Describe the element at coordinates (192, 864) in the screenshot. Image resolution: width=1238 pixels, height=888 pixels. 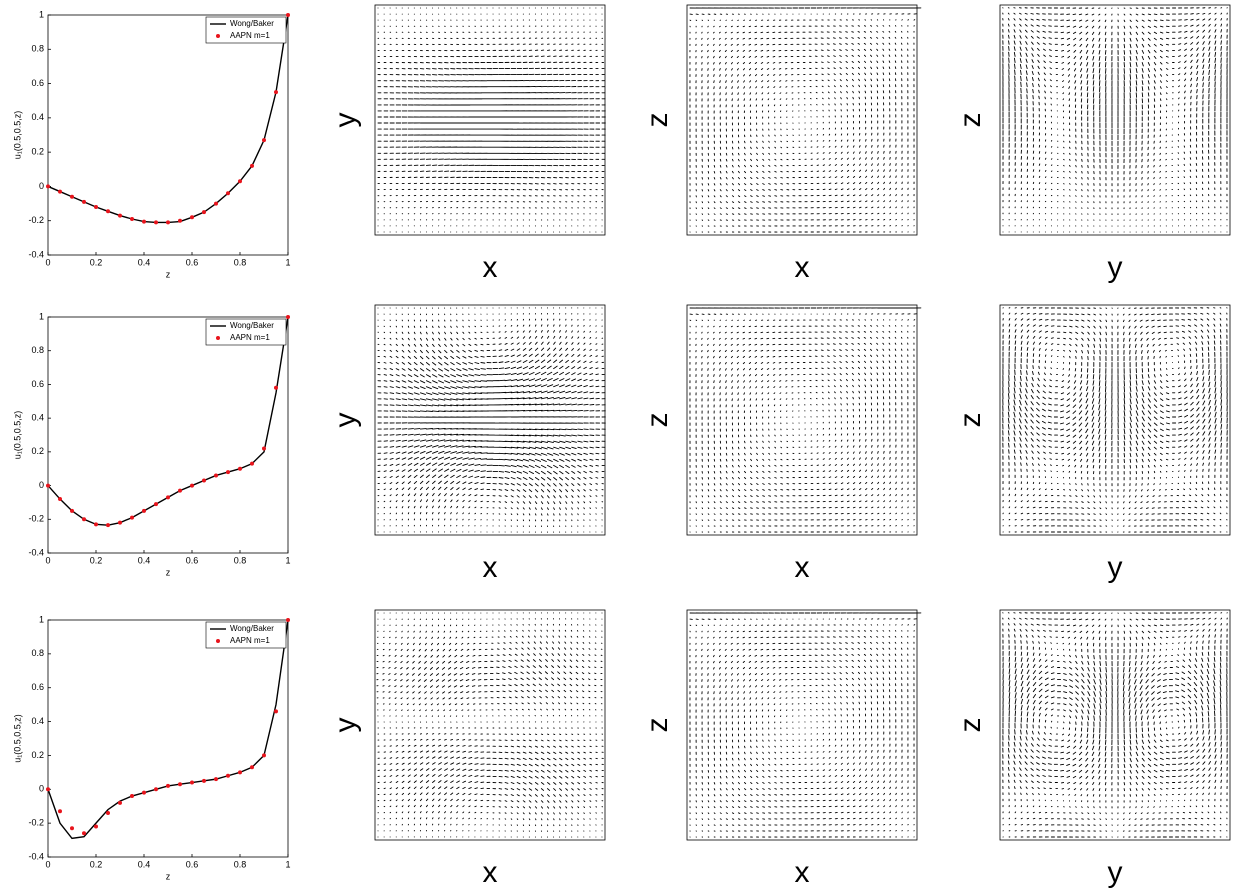
I see `x-tick-label: 0.6` at that location.